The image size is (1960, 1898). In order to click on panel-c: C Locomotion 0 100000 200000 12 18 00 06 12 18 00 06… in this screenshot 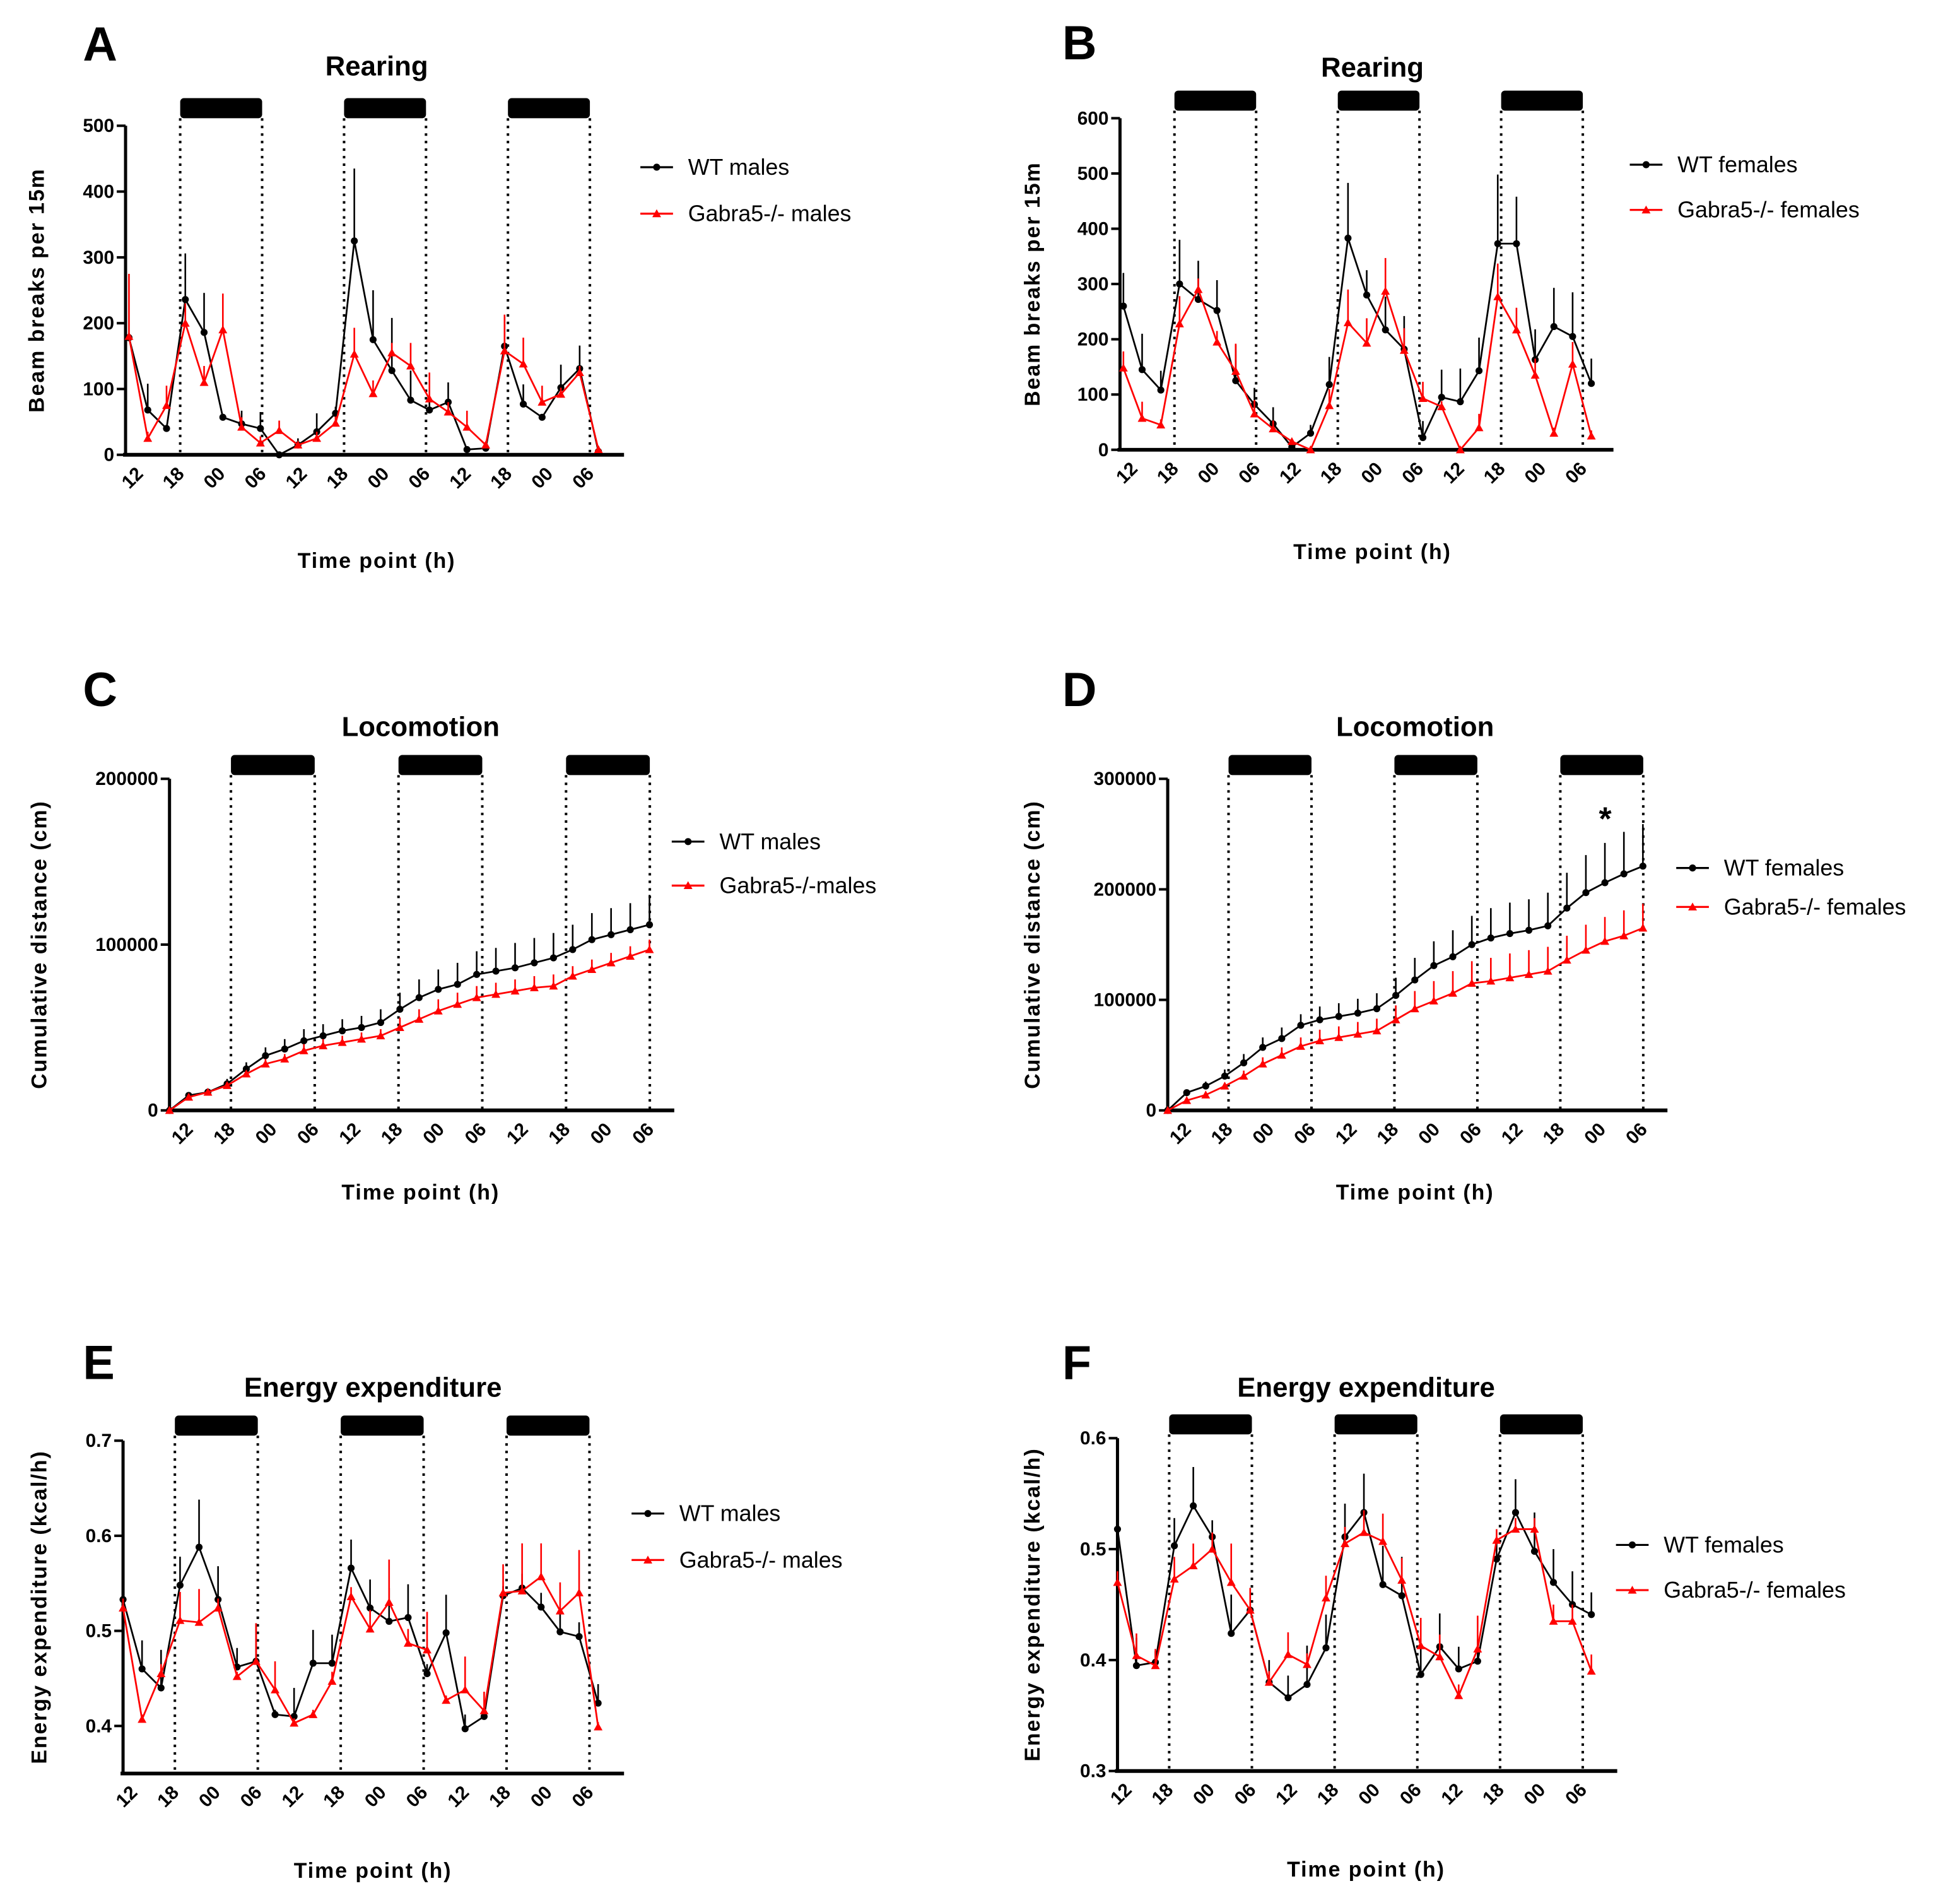, I will do `click(453, 934)`.